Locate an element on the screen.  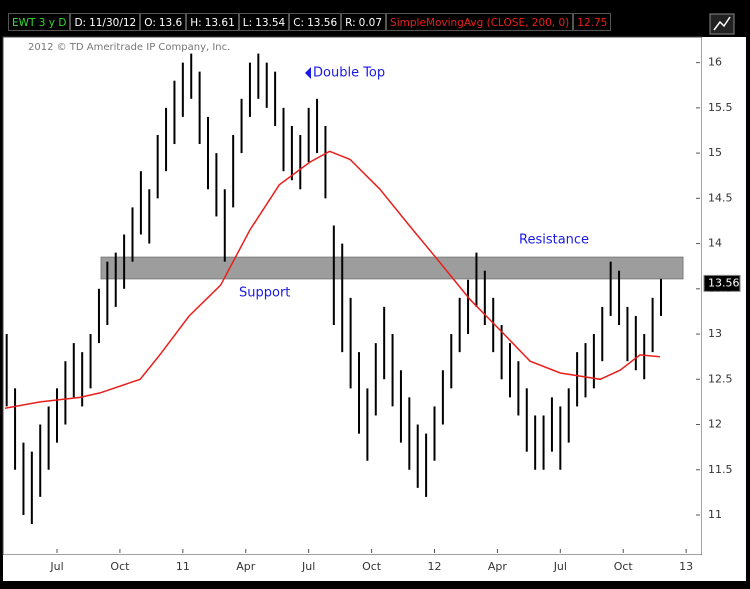
copyright: 2012 © TD Ameritrade IP Company, Inc. is located at coordinates (129, 47).